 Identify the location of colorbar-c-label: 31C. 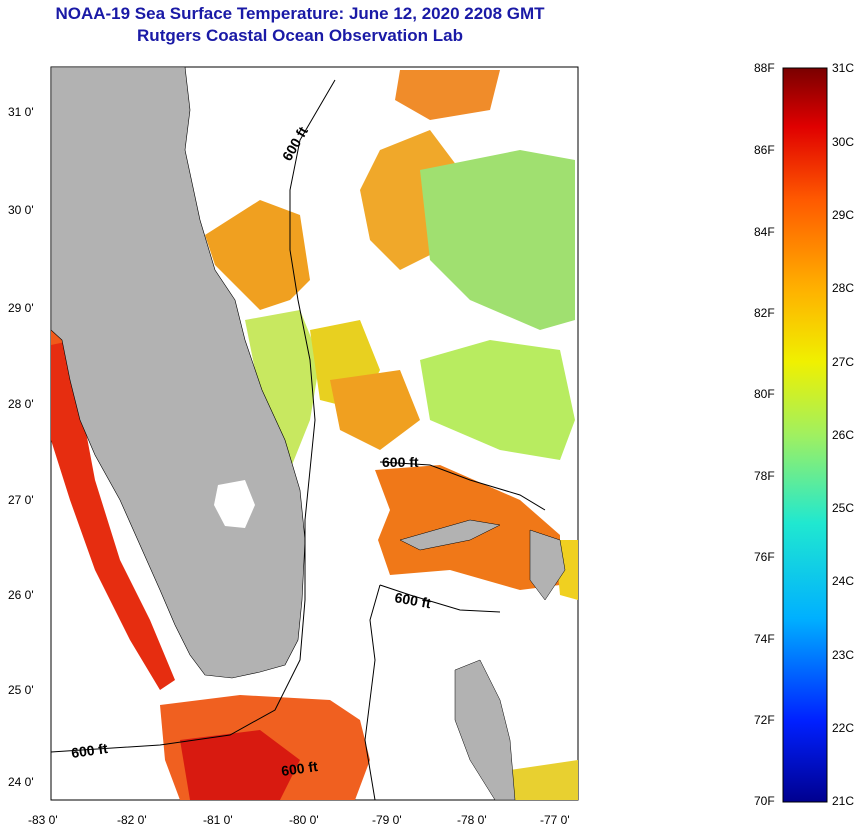
(843, 68).